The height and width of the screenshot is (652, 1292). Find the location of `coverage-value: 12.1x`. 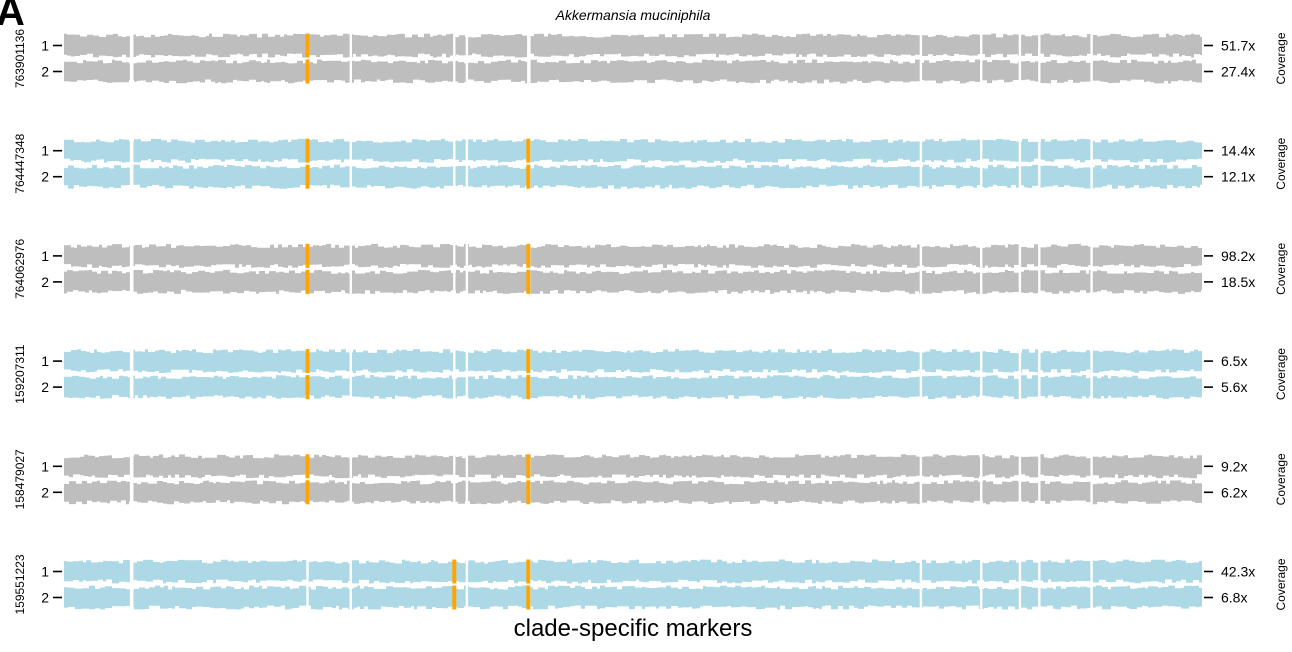

coverage-value: 12.1x is located at coordinates (1238, 177).